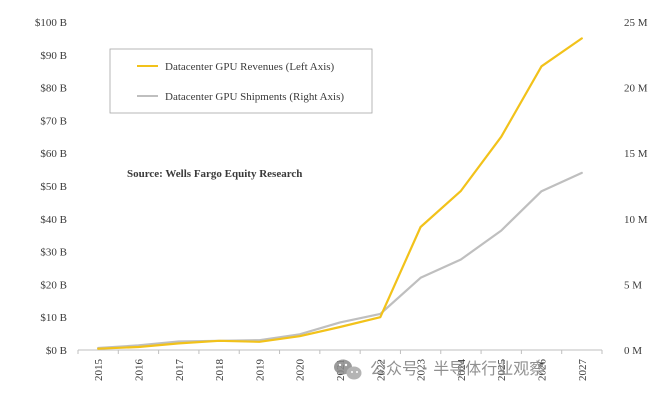 The image size is (672, 402). I want to click on left-tick-label: $50 B, so click(53, 187).